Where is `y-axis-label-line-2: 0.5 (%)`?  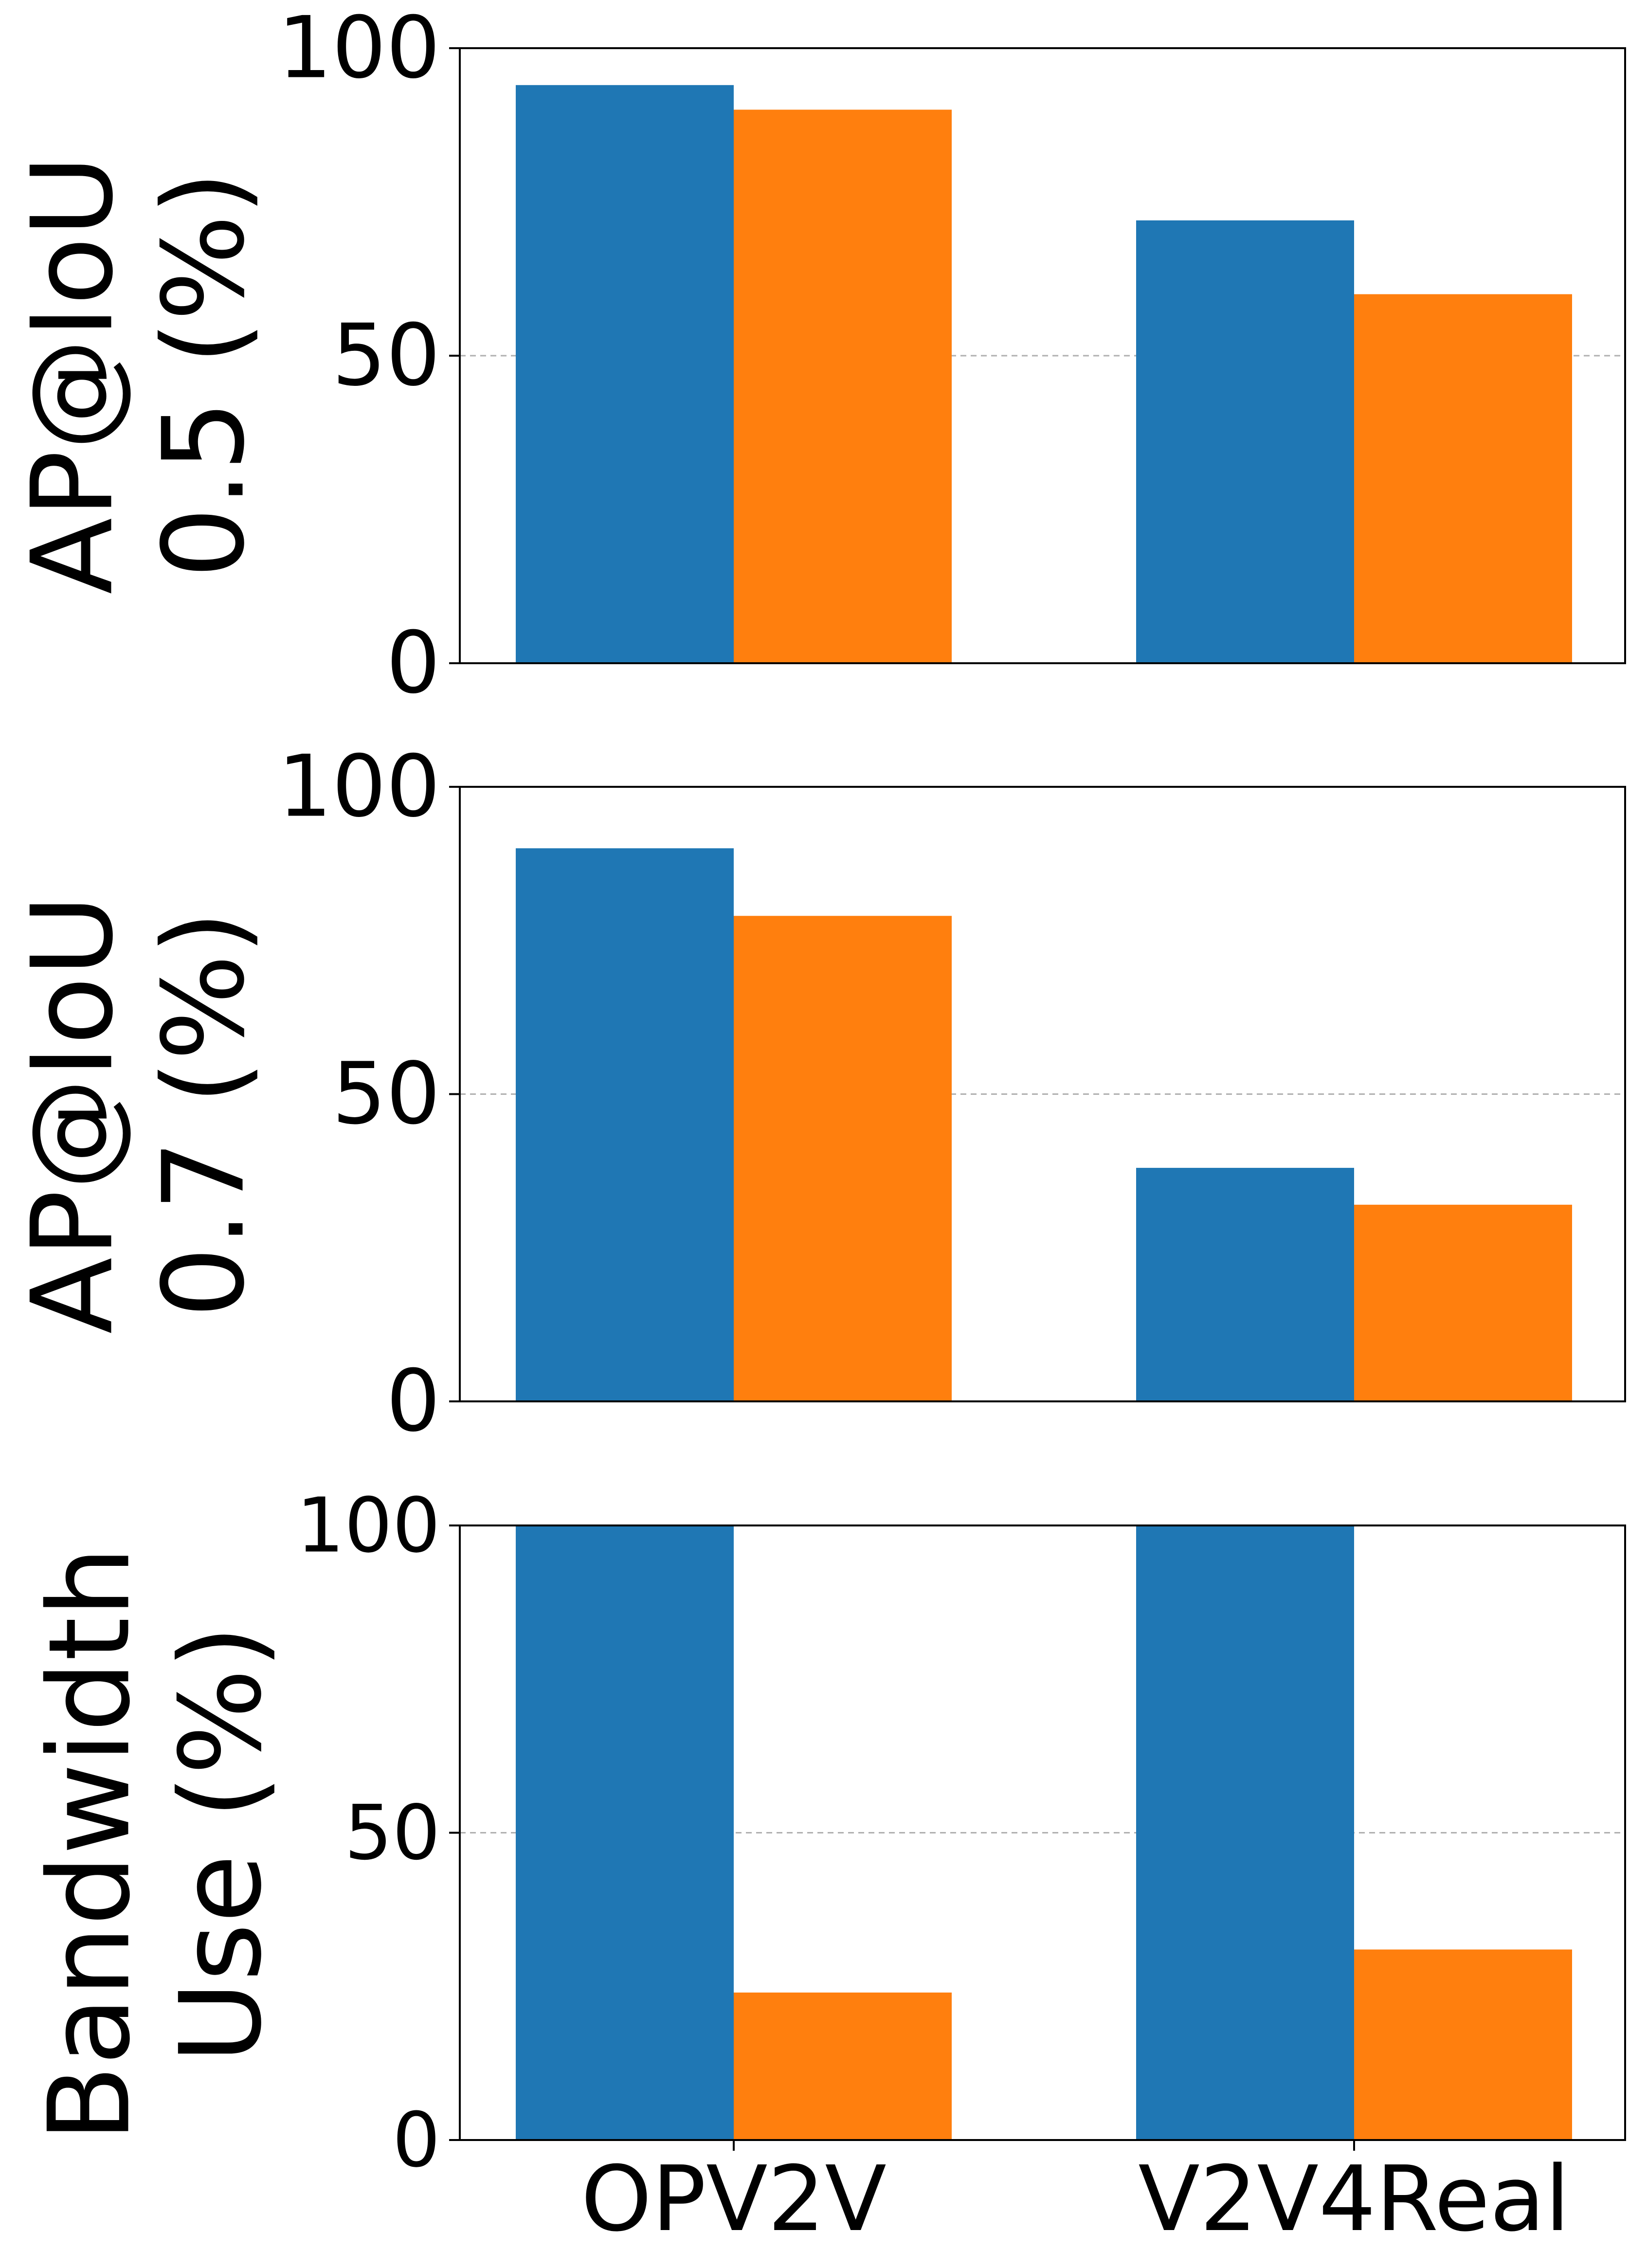 y-axis-label-line-2: 0.5 (%) is located at coordinates (205, 375).